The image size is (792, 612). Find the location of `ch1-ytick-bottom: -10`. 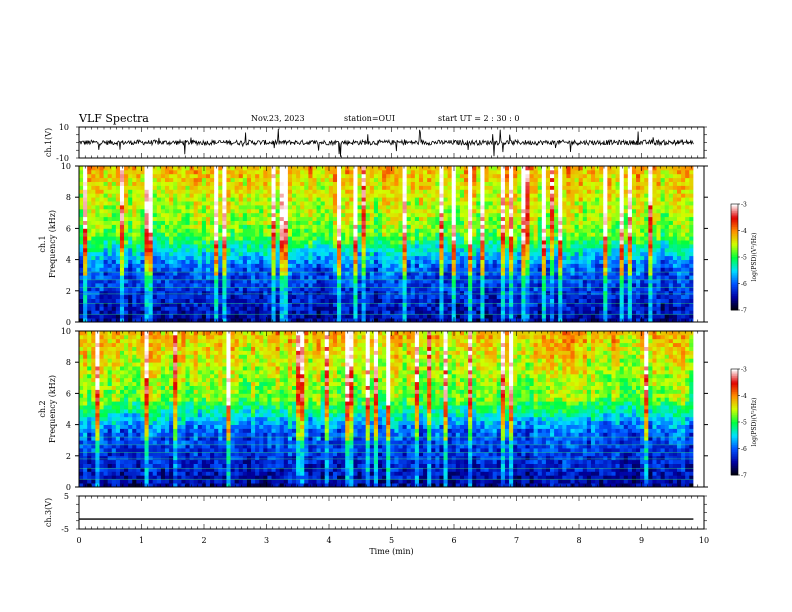

ch1-ytick-bottom: -10 is located at coordinates (62, 158).